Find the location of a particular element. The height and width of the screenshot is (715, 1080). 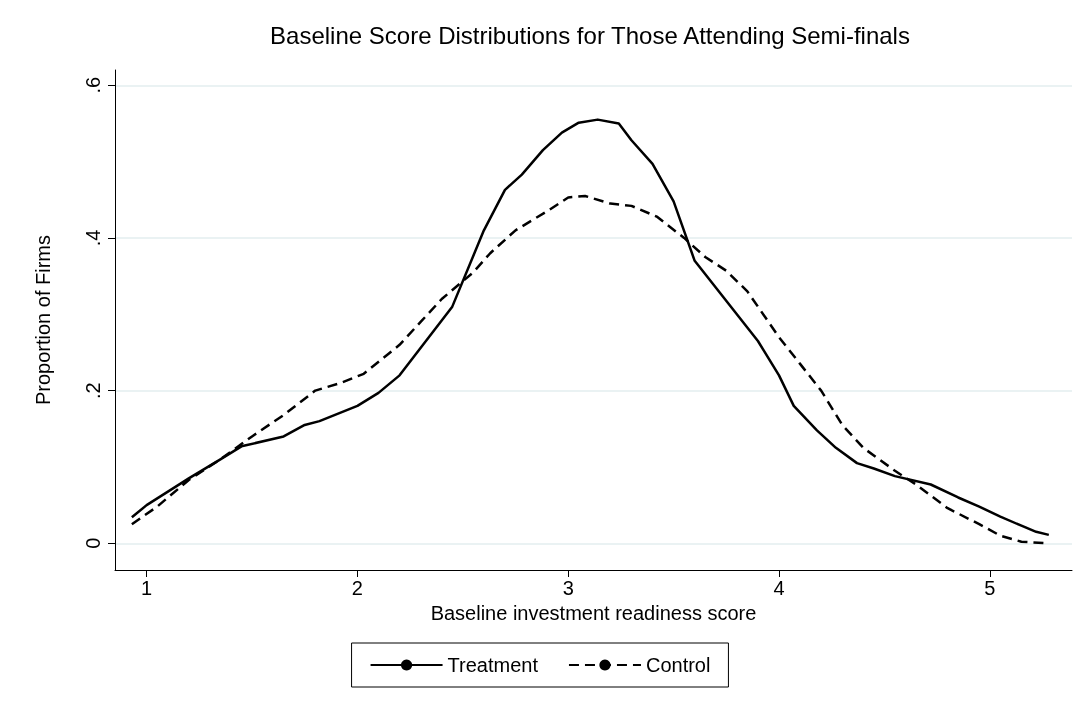

legend-label: Treatment is located at coordinates (493, 665).